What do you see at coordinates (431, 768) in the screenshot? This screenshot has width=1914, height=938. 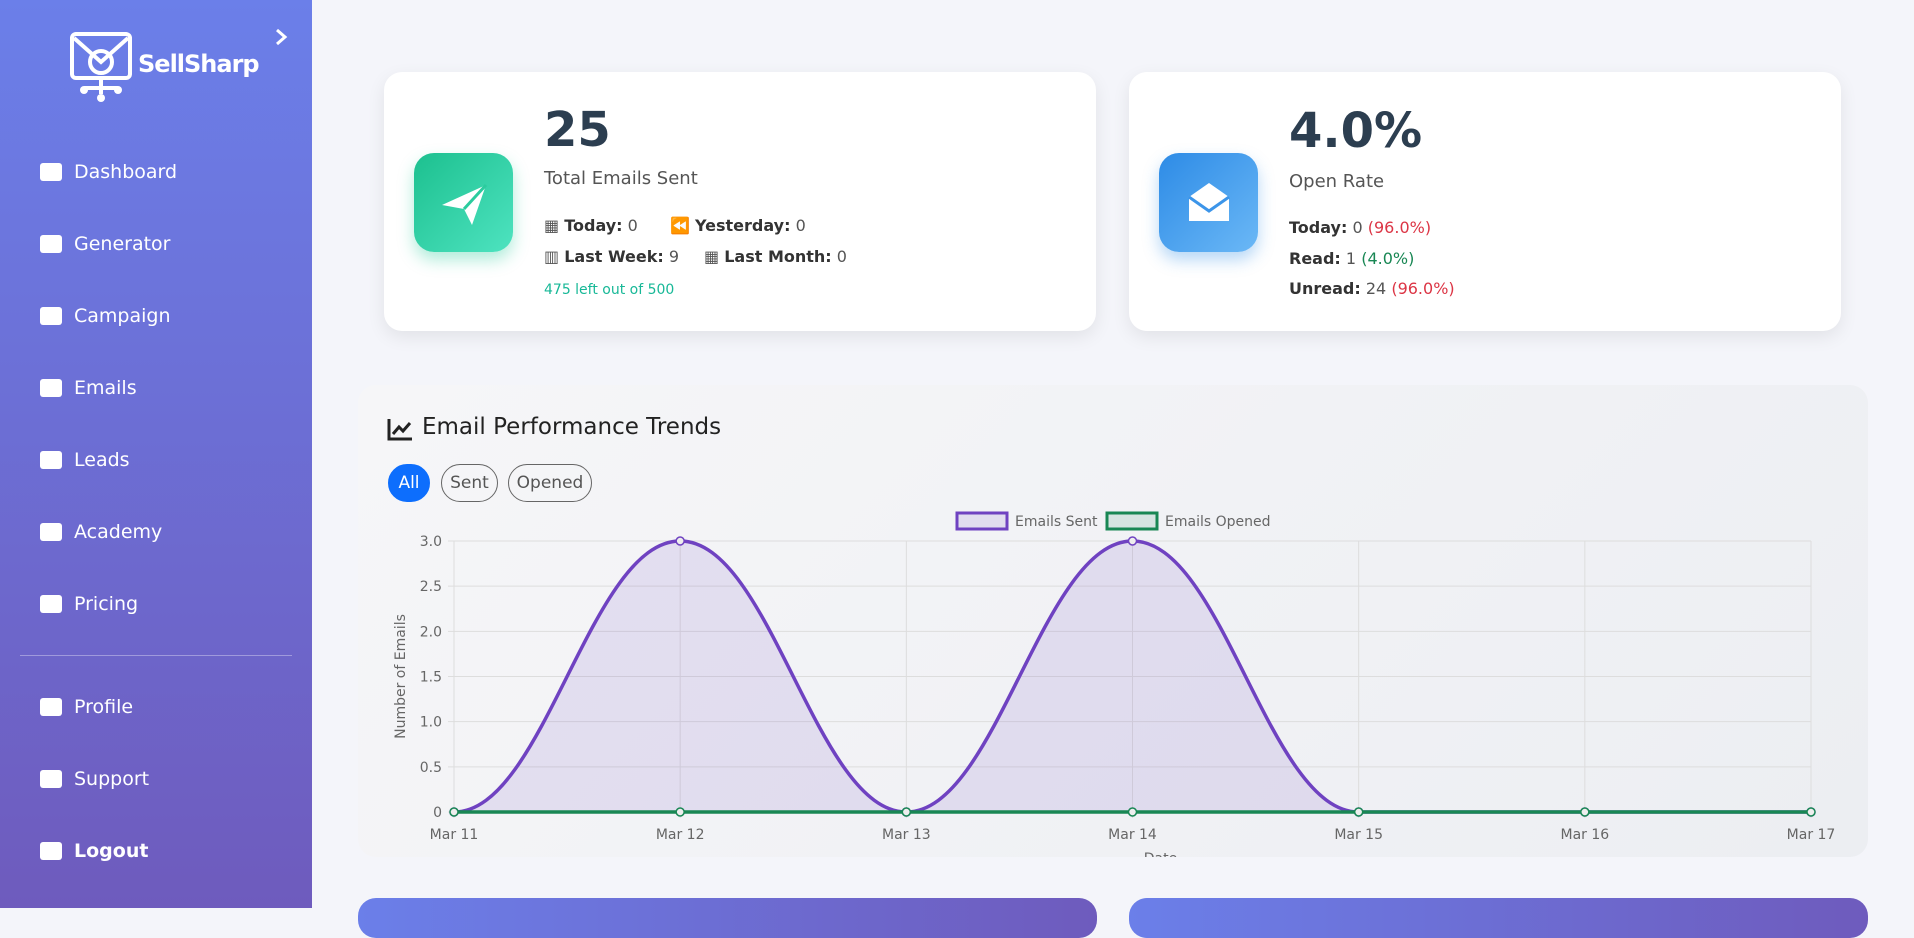 I see `y-tick-label: 0.5` at bounding box center [431, 768].